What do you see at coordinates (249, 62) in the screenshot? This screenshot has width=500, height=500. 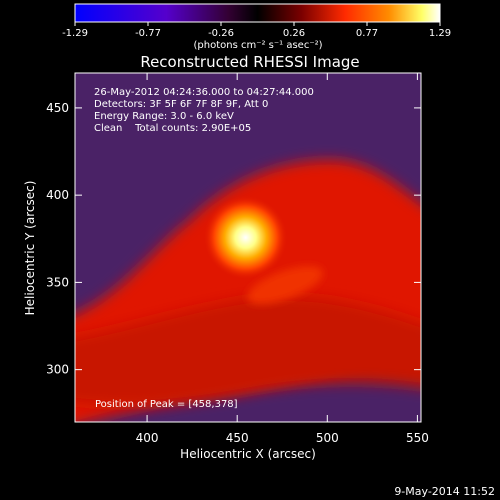 I see `chart-title: Reconstructed RHESSI Image` at bounding box center [249, 62].